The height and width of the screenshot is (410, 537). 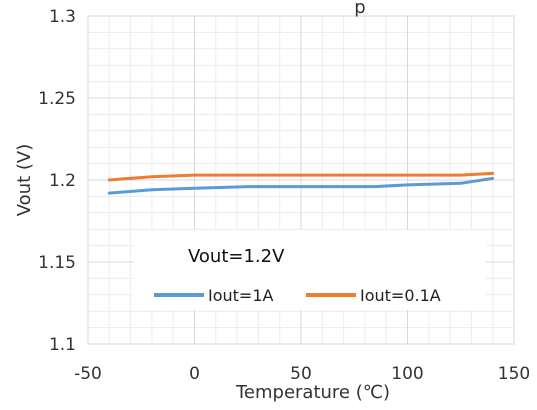 What do you see at coordinates (24, 180) in the screenshot?
I see `y-axis-title: Vout (V)` at bounding box center [24, 180].